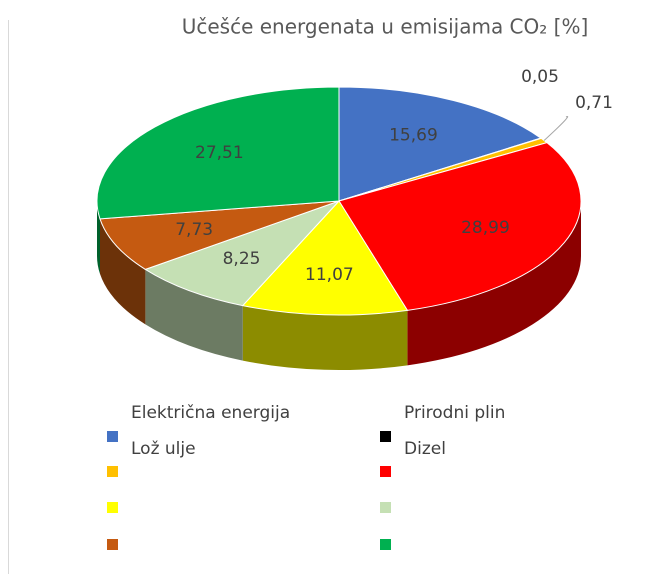  What do you see at coordinates (485, 228) in the screenshot?
I see `data-label: 28,99` at bounding box center [485, 228].